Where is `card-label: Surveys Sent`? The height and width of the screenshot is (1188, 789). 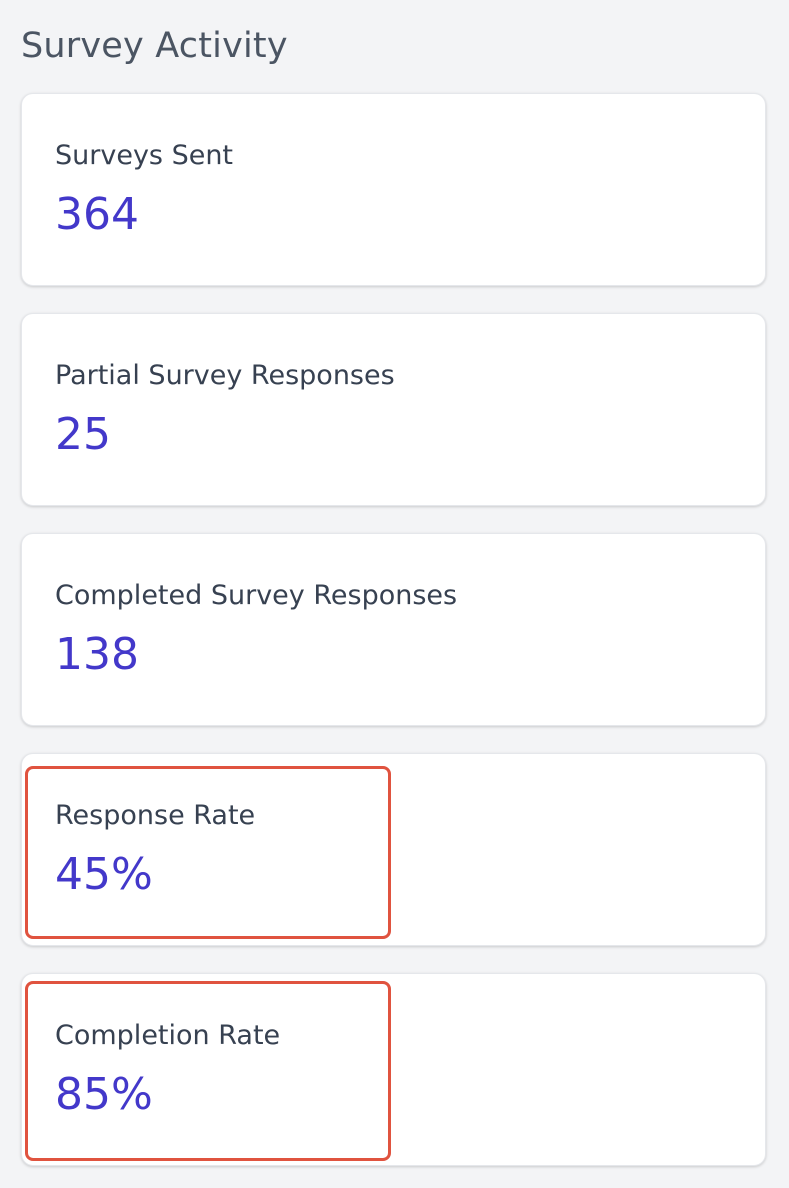
card-label: Surveys Sent is located at coordinates (144, 155).